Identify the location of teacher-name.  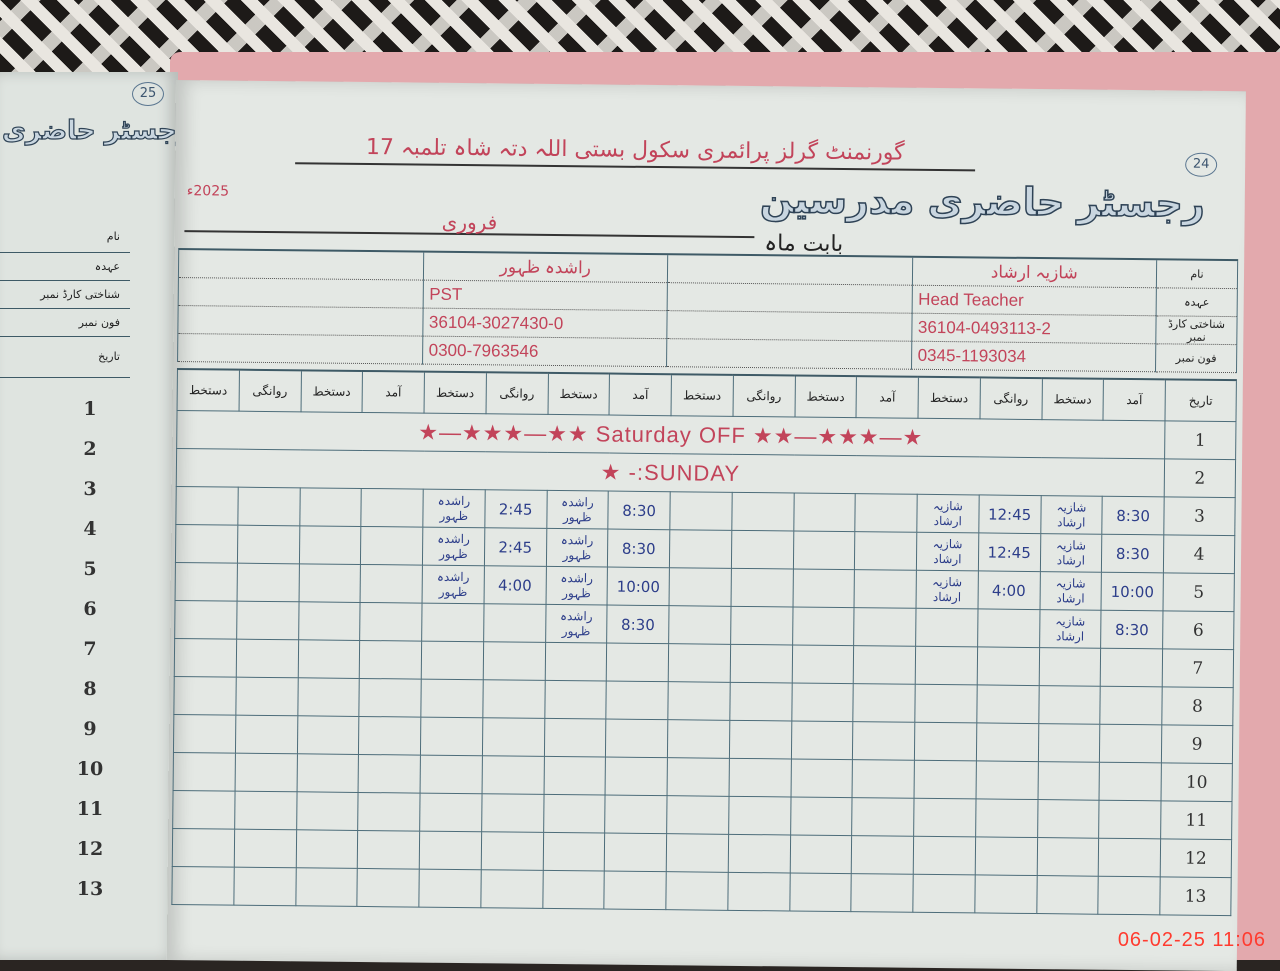
(301, 265).